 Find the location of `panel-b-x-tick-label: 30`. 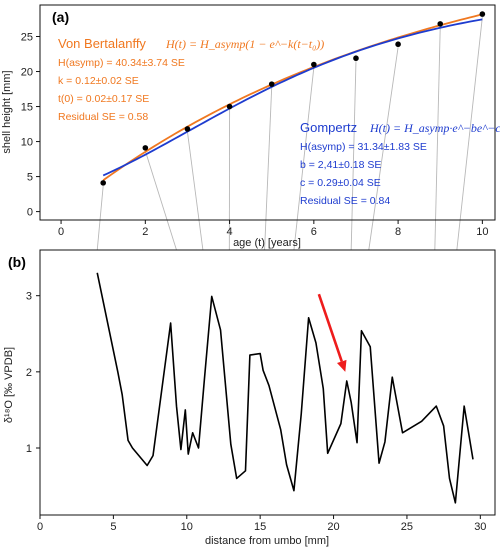

panel-b-x-tick-label: 30 is located at coordinates (480, 527).